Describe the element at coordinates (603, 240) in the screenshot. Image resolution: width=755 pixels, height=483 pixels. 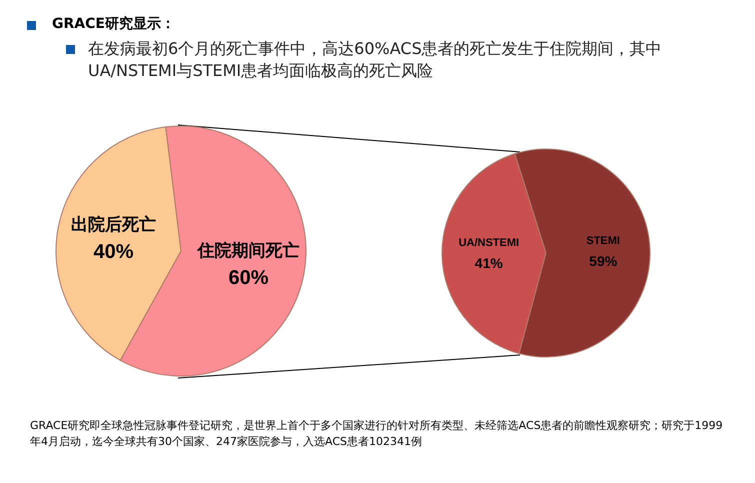
I see `slice-label: STEMI` at that location.